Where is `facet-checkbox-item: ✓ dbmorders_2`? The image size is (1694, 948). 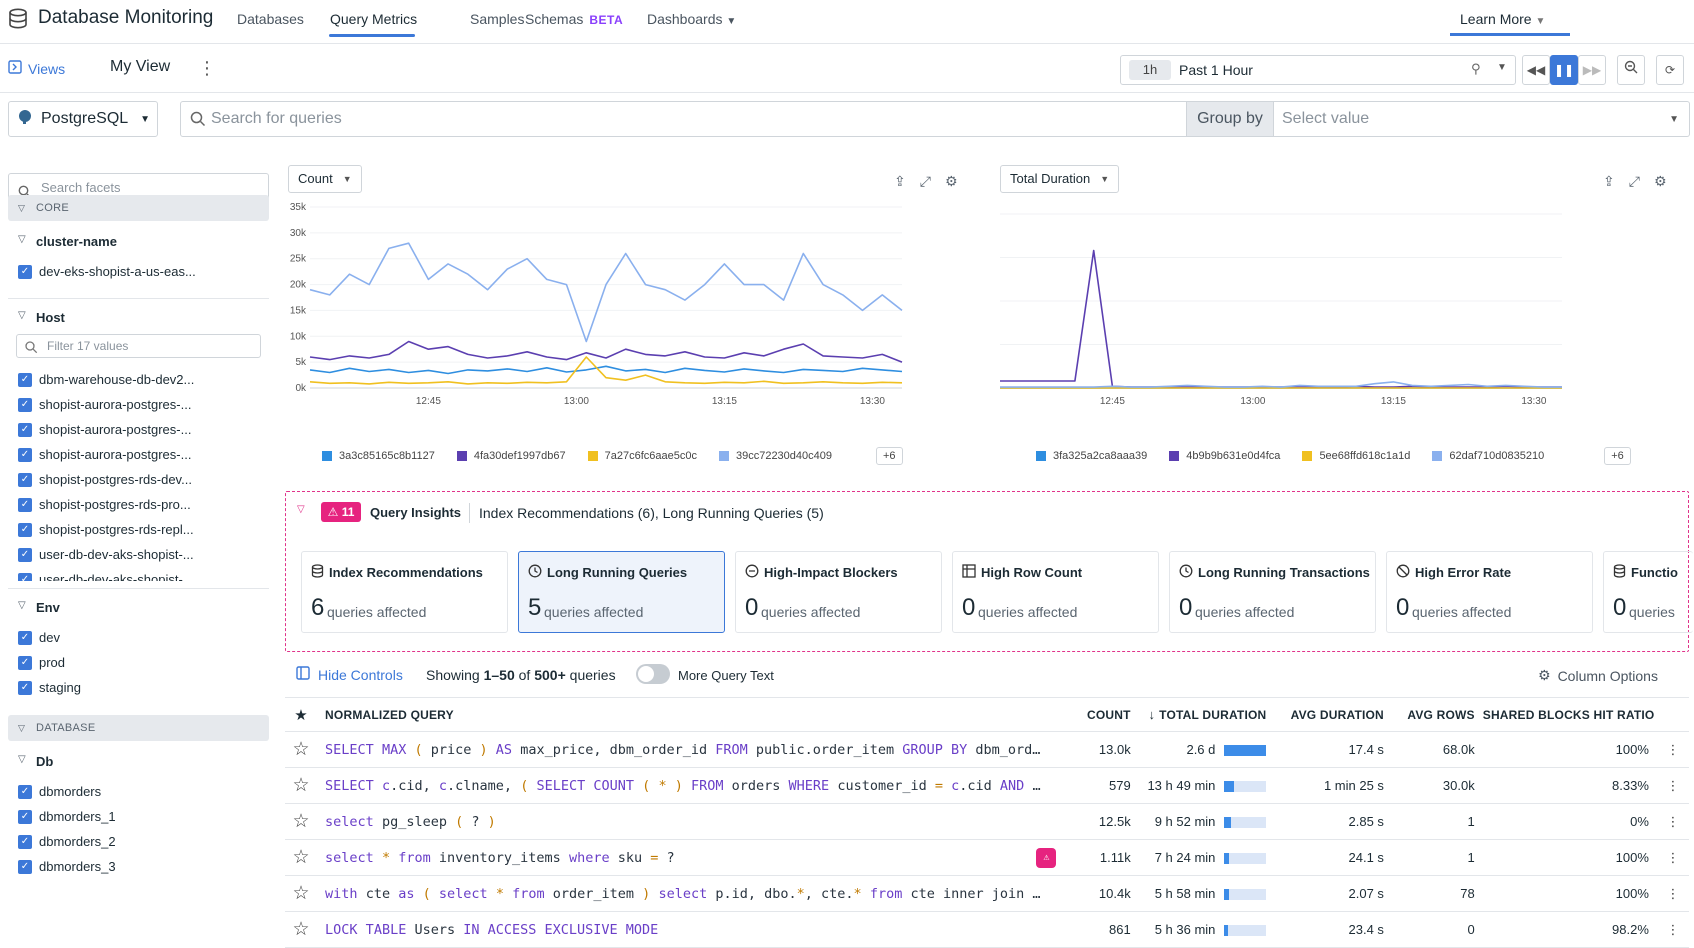
facet-checkbox-item: ✓ dbmorders_2 is located at coordinates (67, 841).